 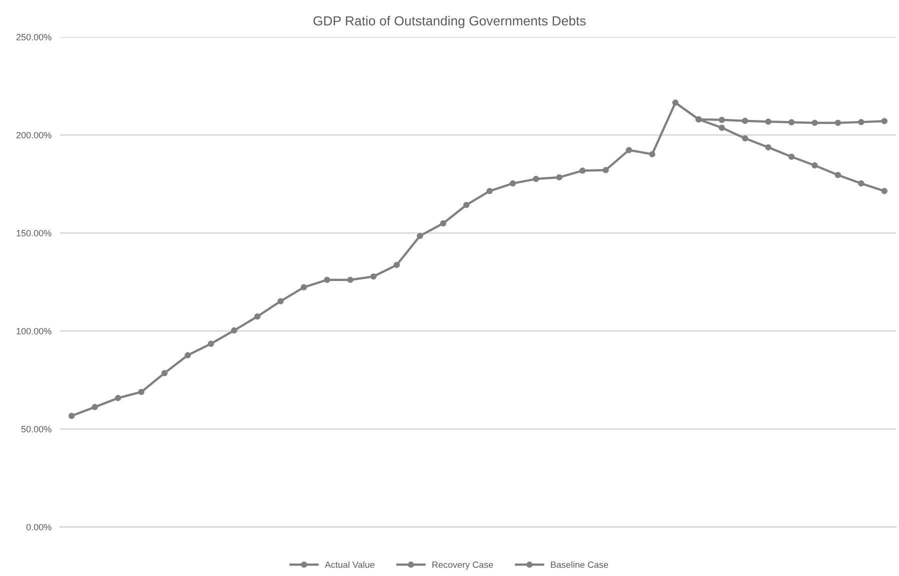 What do you see at coordinates (34, 331) in the screenshot?
I see `y-tick-label: 100.00%` at bounding box center [34, 331].